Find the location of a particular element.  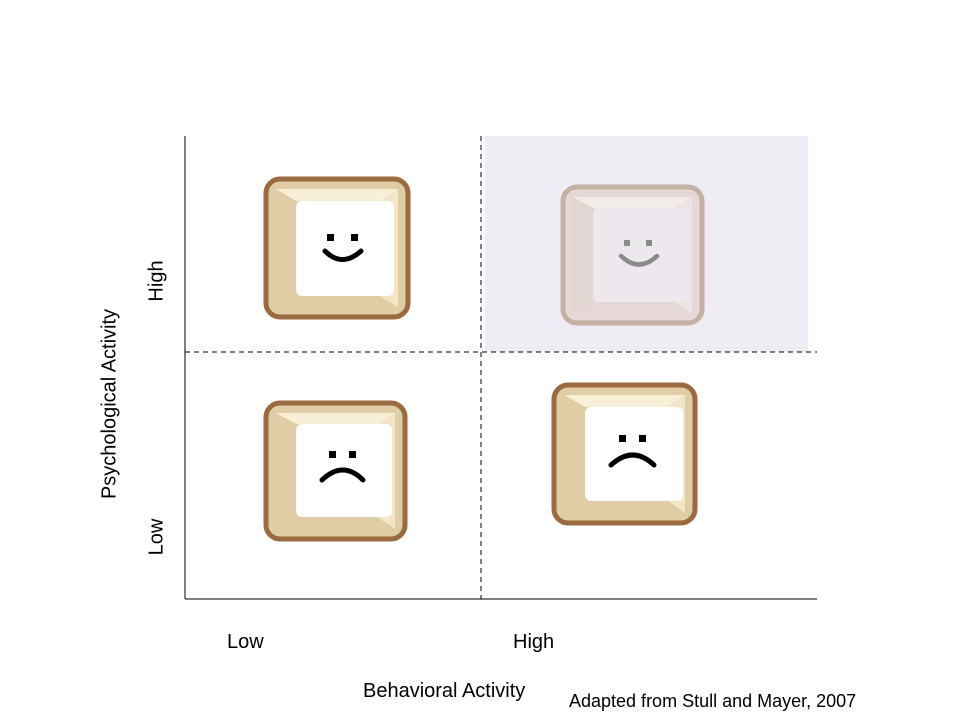

frown-key-bottom-left is located at coordinates (335, 471).